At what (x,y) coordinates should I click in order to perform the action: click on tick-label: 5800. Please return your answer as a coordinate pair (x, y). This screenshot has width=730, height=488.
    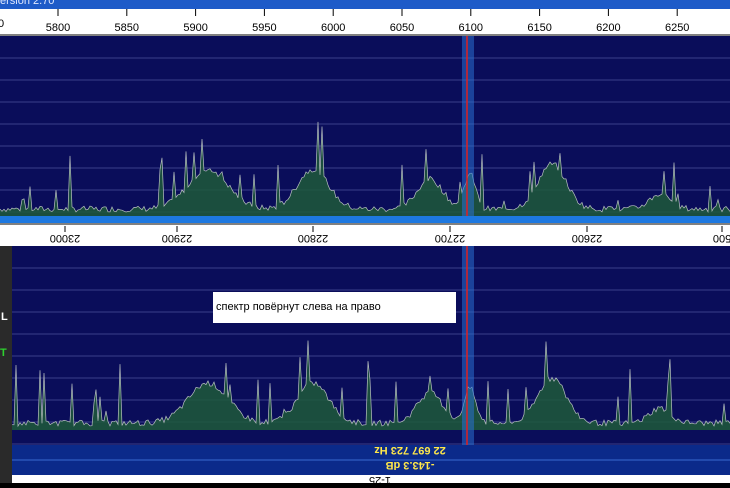
    Looking at the image, I should click on (58, 28).